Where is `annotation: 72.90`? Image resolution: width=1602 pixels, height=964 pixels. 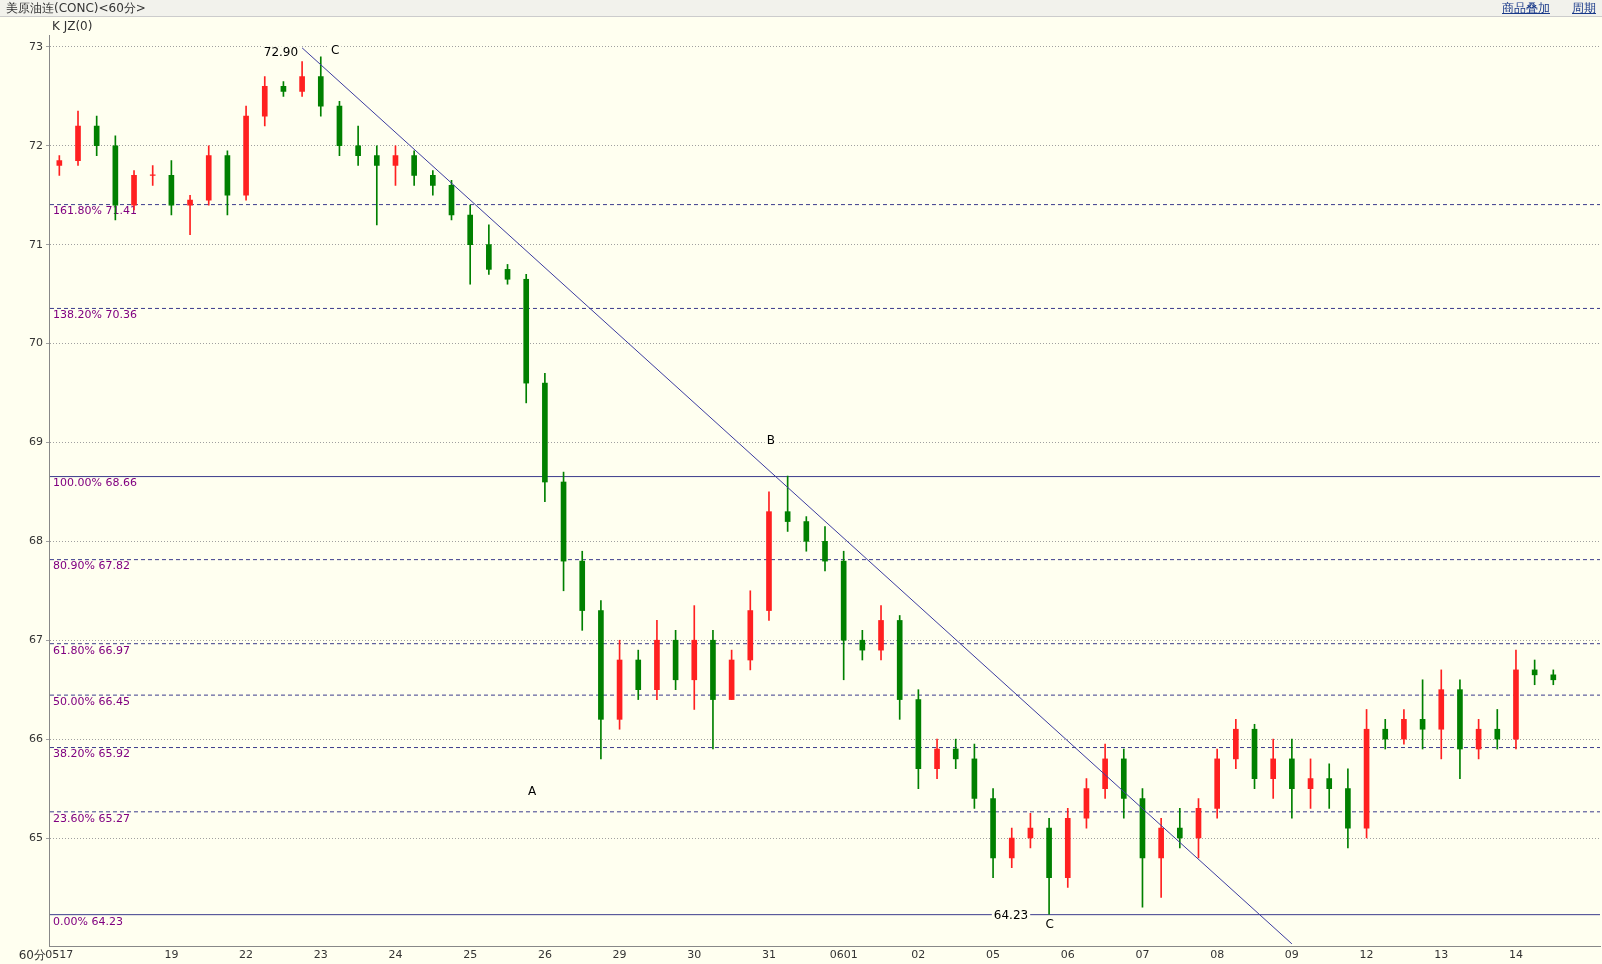 annotation: 72.90 is located at coordinates (281, 52).